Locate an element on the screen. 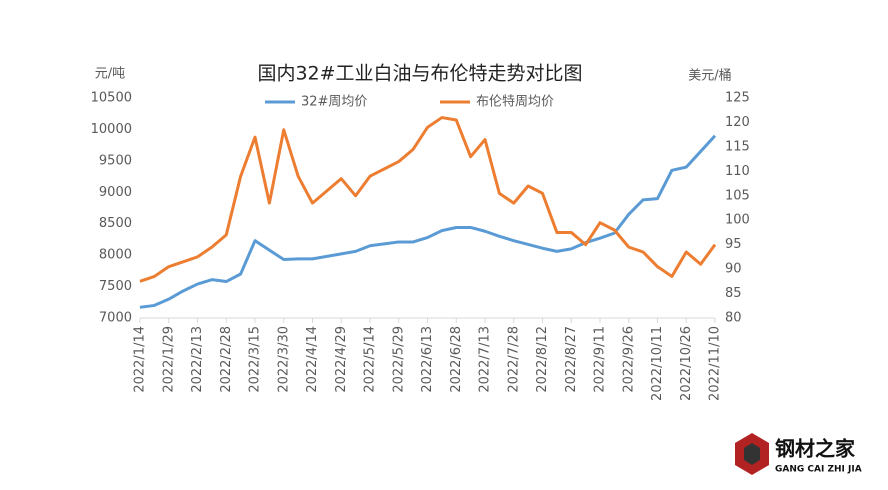 Image resolution: width=888 pixels, height=490 pixels. y-tick-label: 9000 is located at coordinates (115, 192).